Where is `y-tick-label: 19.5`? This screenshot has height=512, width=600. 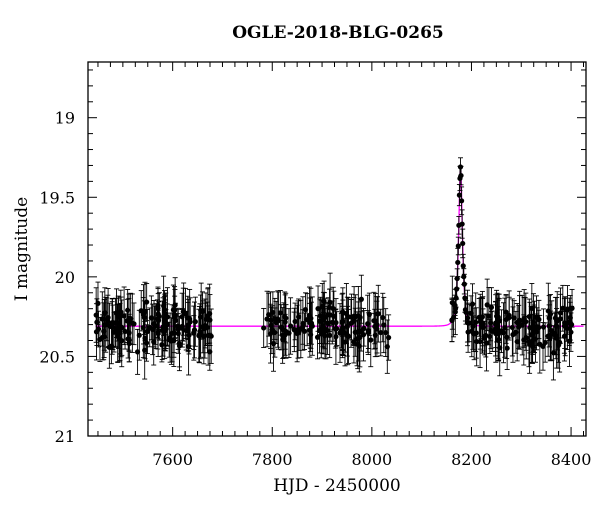 y-tick-label: 19.5 is located at coordinates (57, 197).